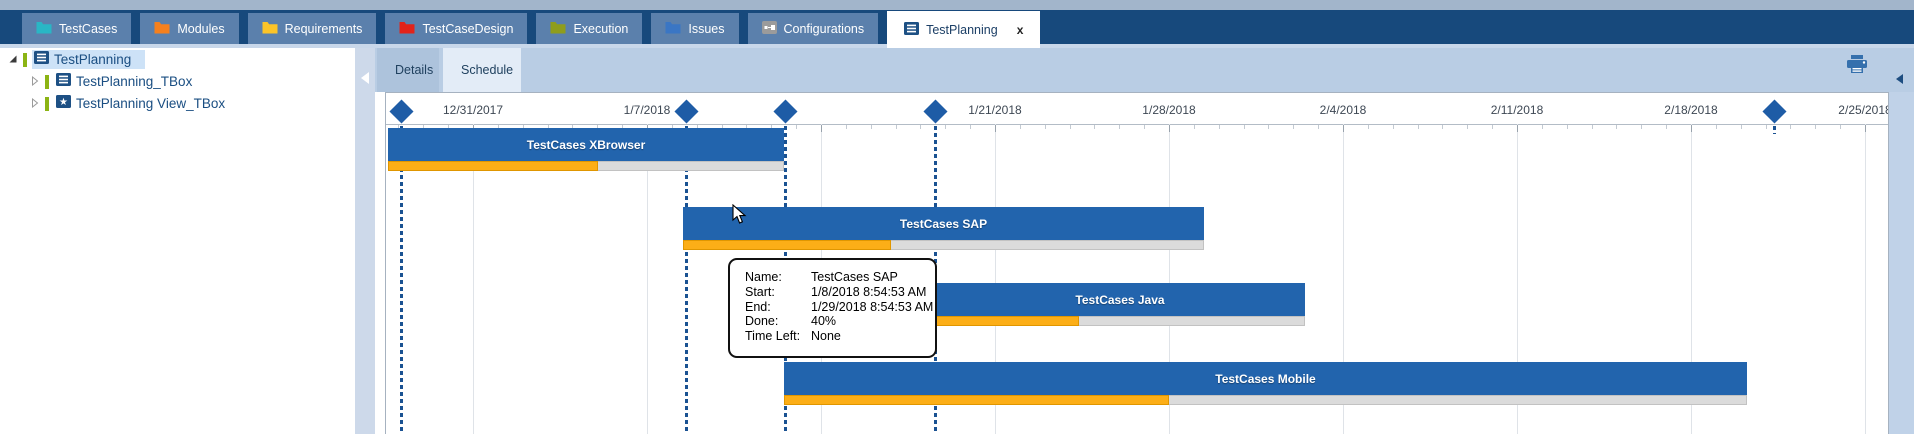 This screenshot has width=1914, height=434. I want to click on tree-item-testplanning-view-tbox: ★ TestPlanning View_TBox, so click(134, 103).